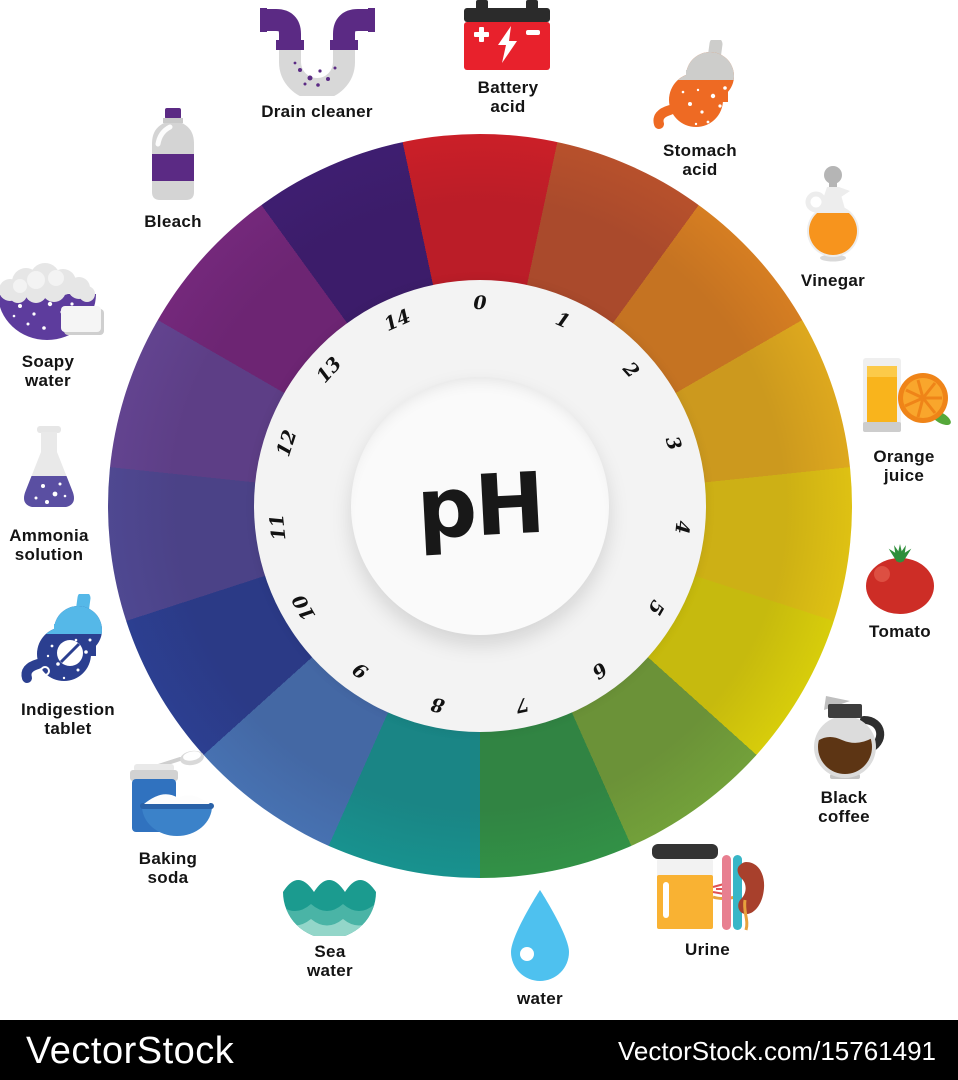 This screenshot has height=1080, width=958. I want to click on ph-scale-number: 11, so click(278, 527).